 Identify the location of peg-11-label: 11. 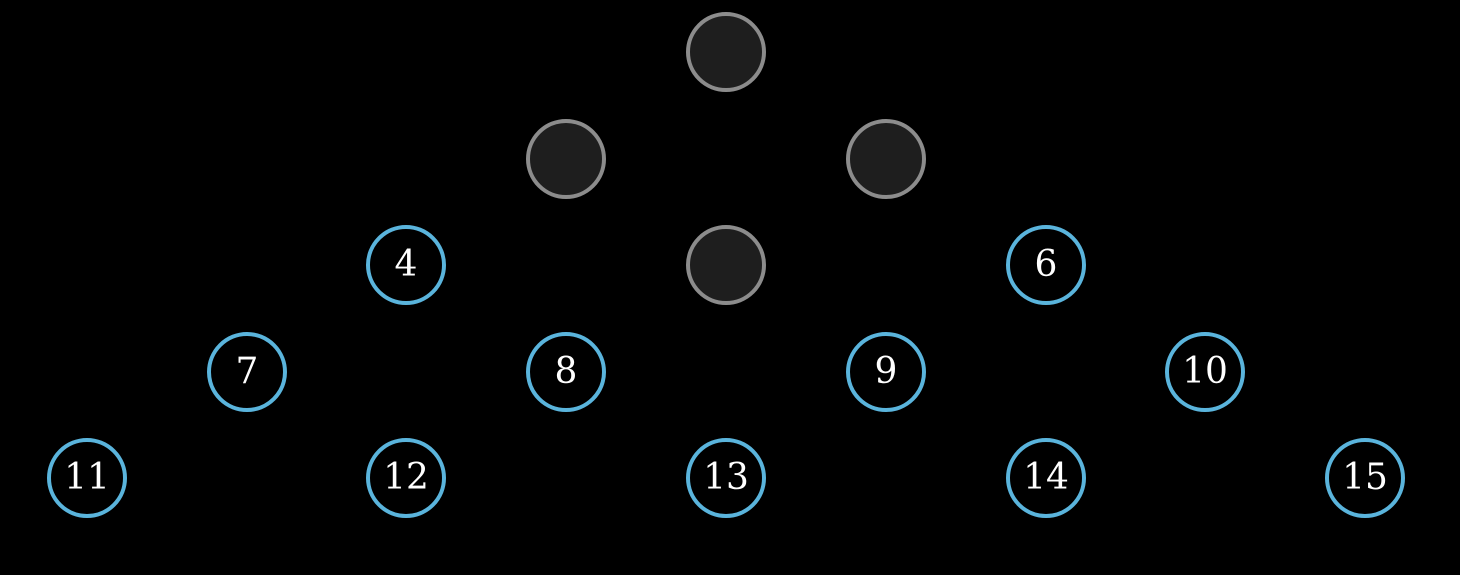
(87, 477).